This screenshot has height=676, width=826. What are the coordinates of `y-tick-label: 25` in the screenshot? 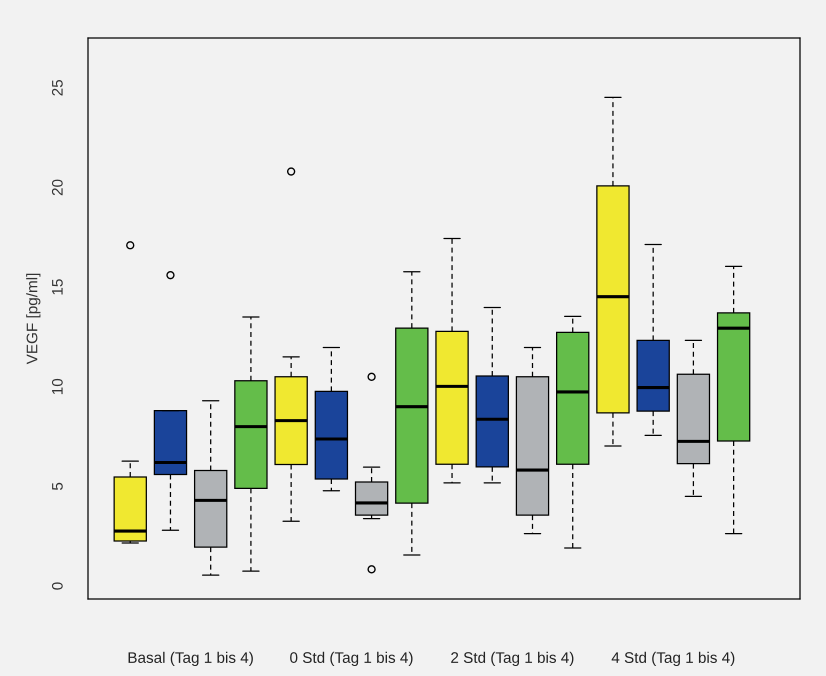 It's located at (57, 88).